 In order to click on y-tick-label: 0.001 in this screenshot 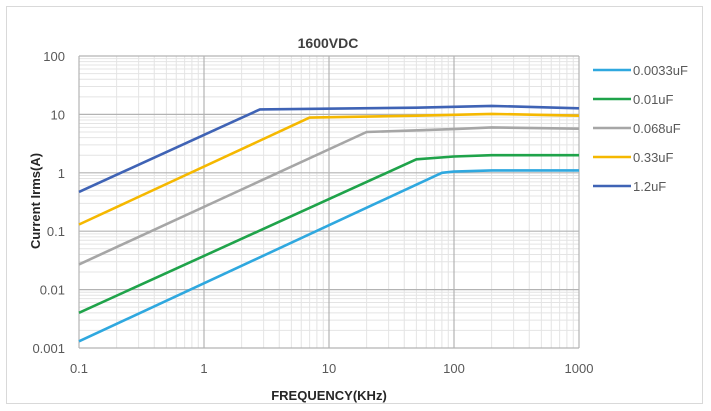, I will do `click(48, 348)`.